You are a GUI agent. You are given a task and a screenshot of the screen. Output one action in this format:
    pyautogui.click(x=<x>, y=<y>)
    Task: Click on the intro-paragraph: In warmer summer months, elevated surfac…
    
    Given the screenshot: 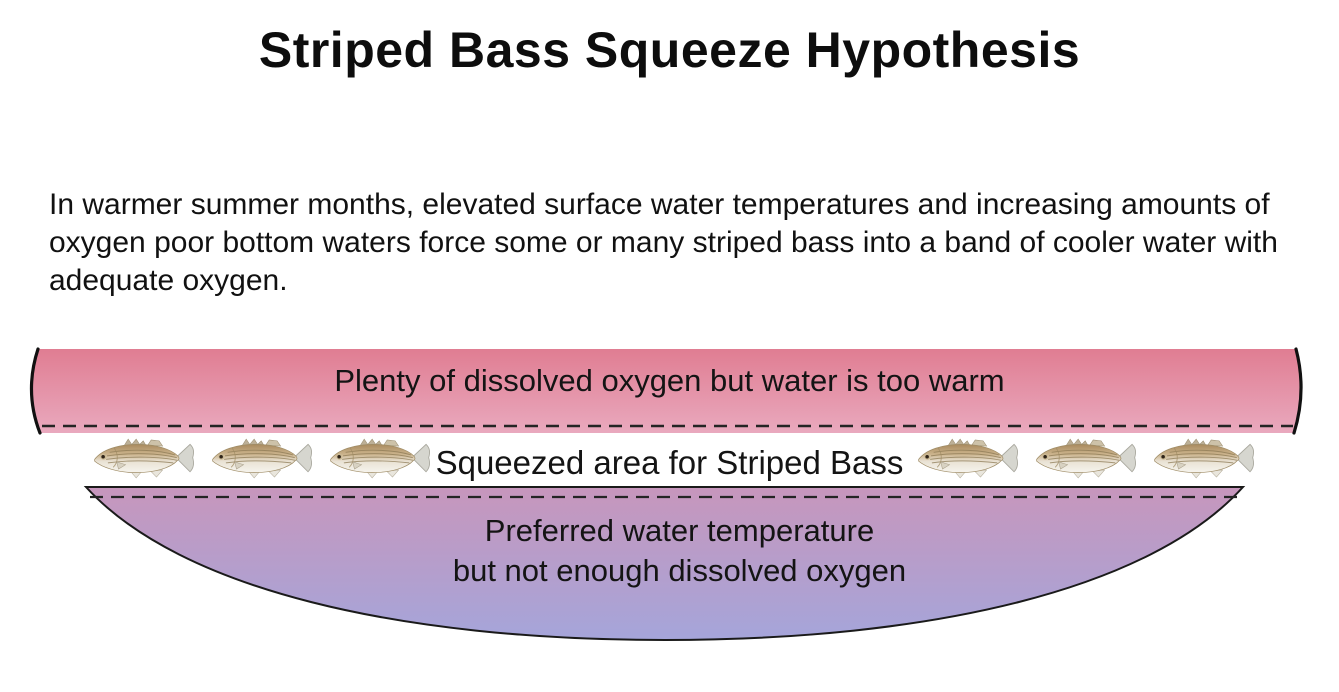 What is the action you would take?
    pyautogui.click(x=663, y=242)
    